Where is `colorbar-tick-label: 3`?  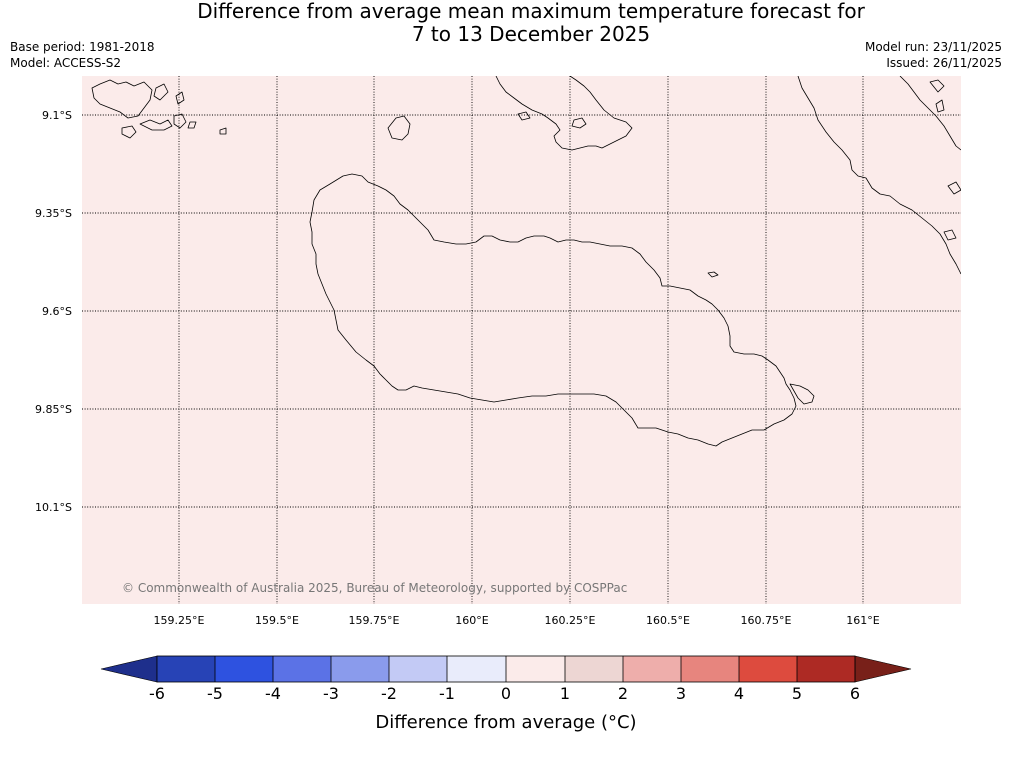 colorbar-tick-label: 3 is located at coordinates (681, 693).